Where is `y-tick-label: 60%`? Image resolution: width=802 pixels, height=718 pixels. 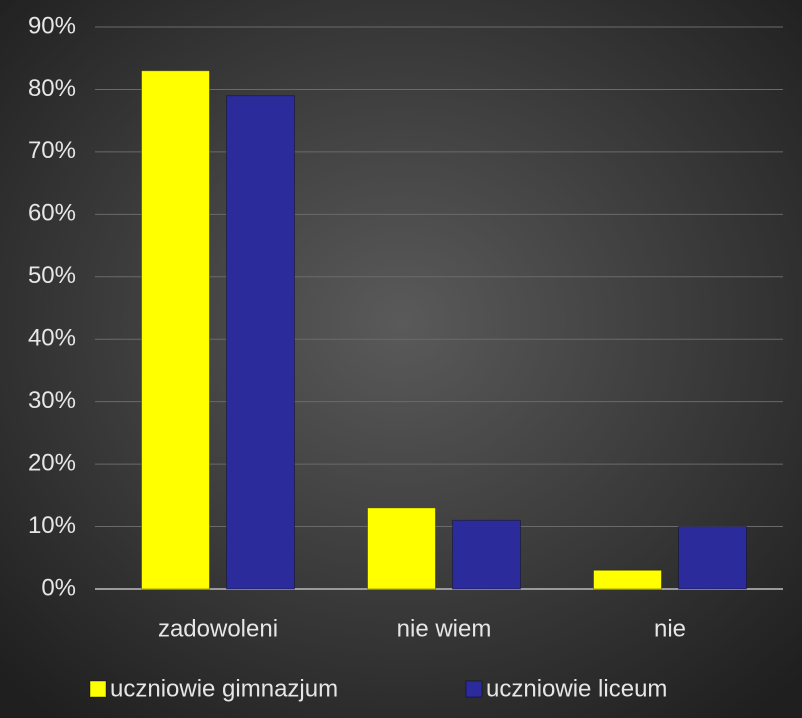
y-tick-label: 60% is located at coordinates (52, 213).